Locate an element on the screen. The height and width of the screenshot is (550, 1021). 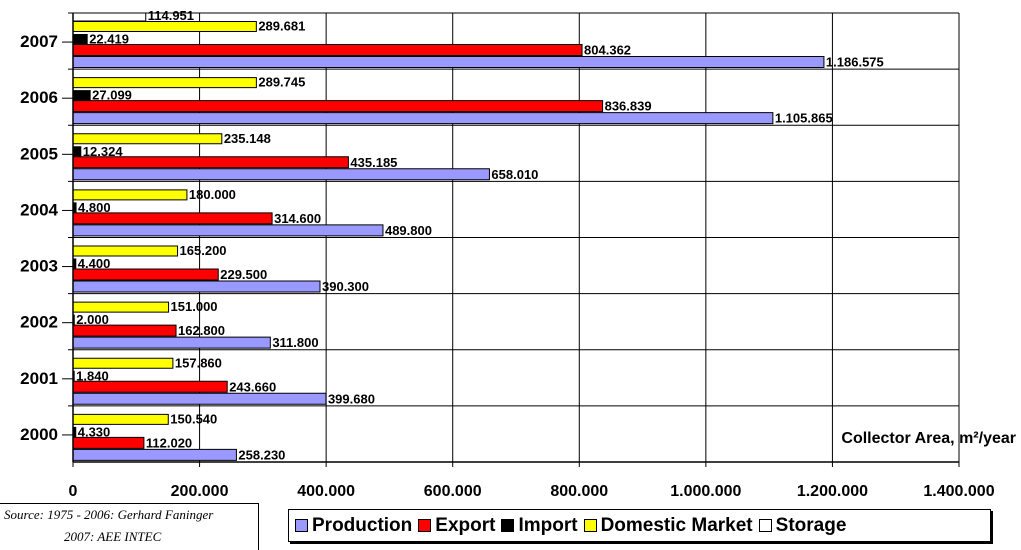
data-label: 151.000 is located at coordinates (194, 306).